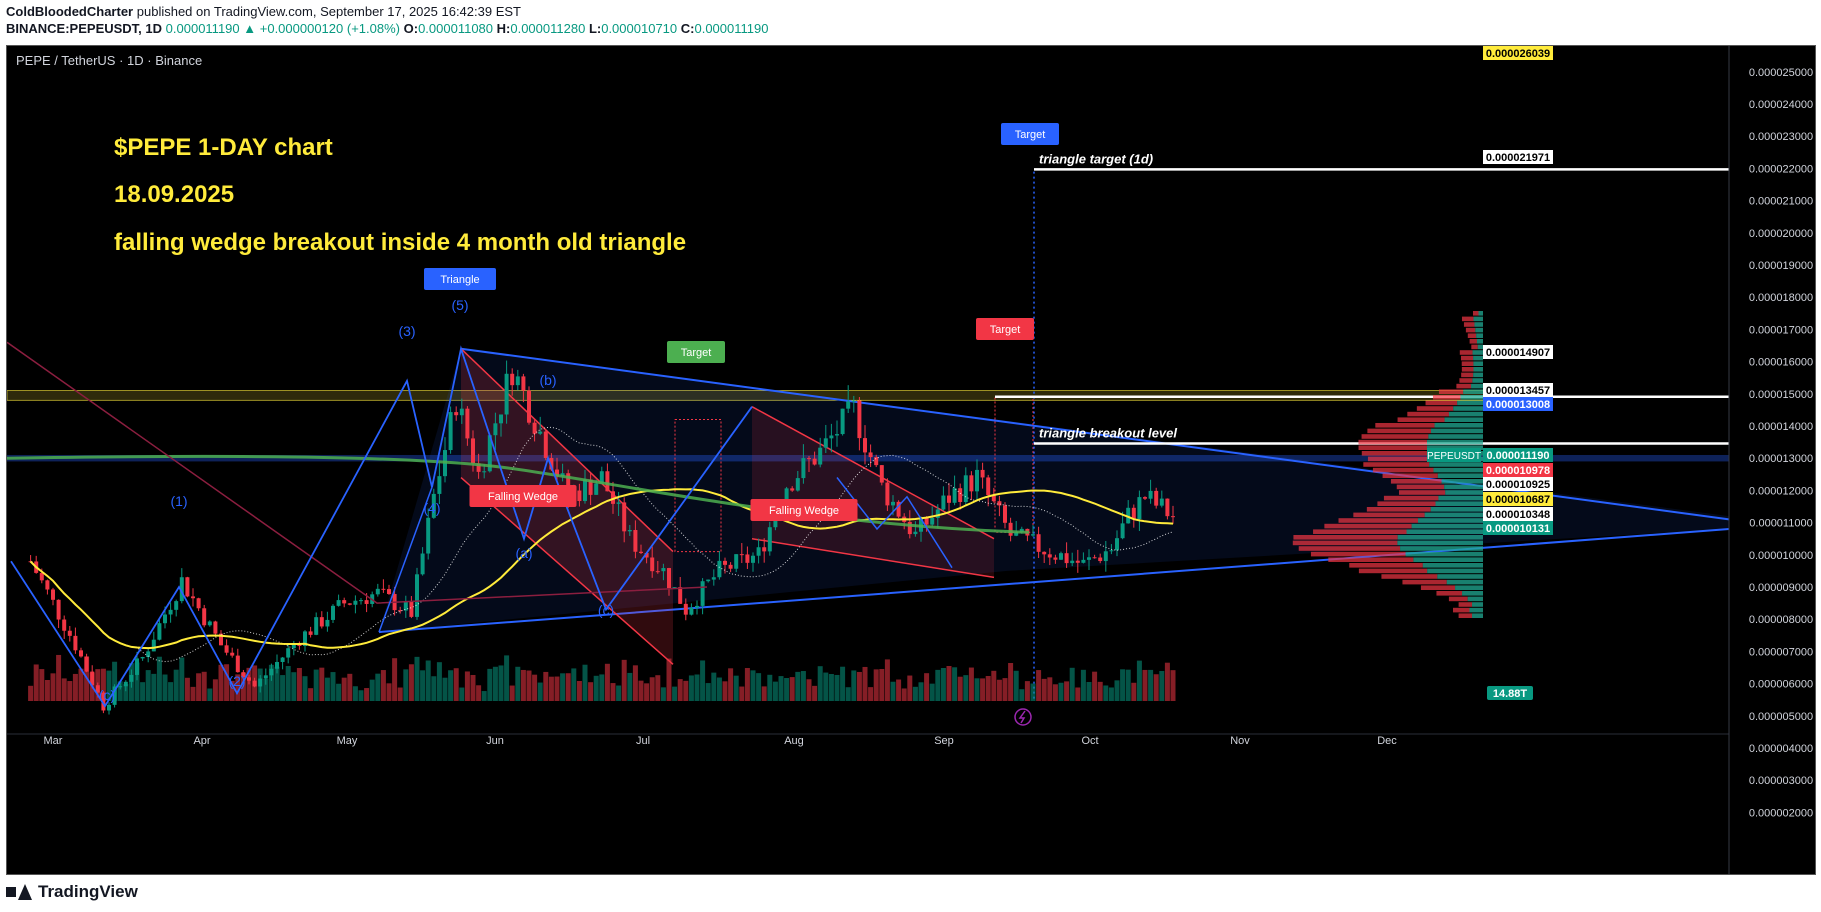 Image resolution: width=1821 pixels, height=912 pixels. Describe the element at coordinates (1510, 693) in the screenshot. I see `volume-badge` at that location.